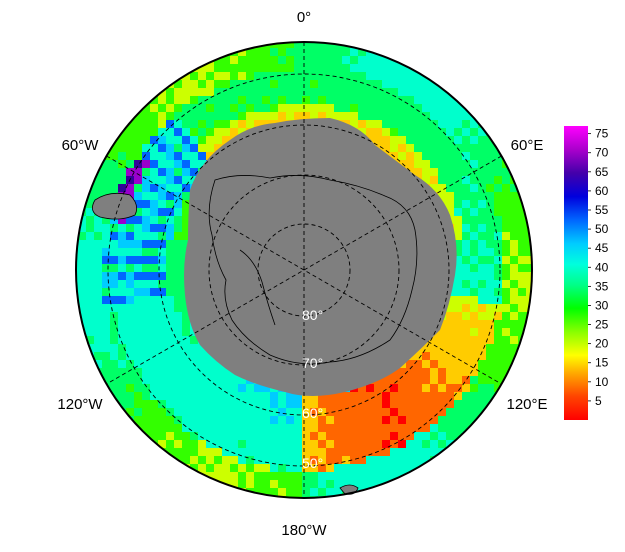 Image resolution: width=625 pixels, height=552 pixels. Describe the element at coordinates (602, 325) in the screenshot. I see `colorbar-tick-label: 25` at that location.